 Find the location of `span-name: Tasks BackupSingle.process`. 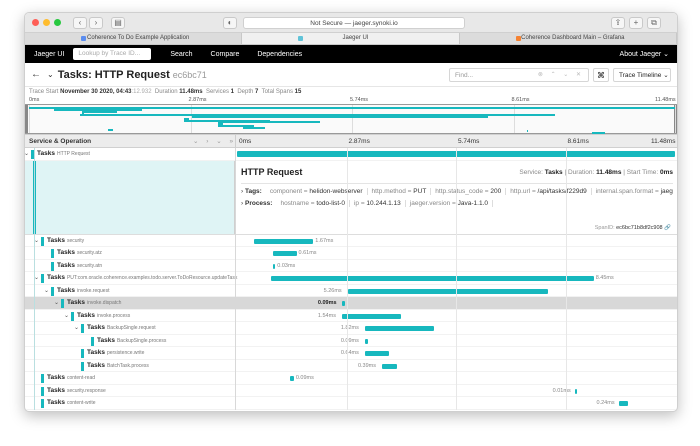

span-name: Tasks BackupSingle.process is located at coordinates (131, 340).